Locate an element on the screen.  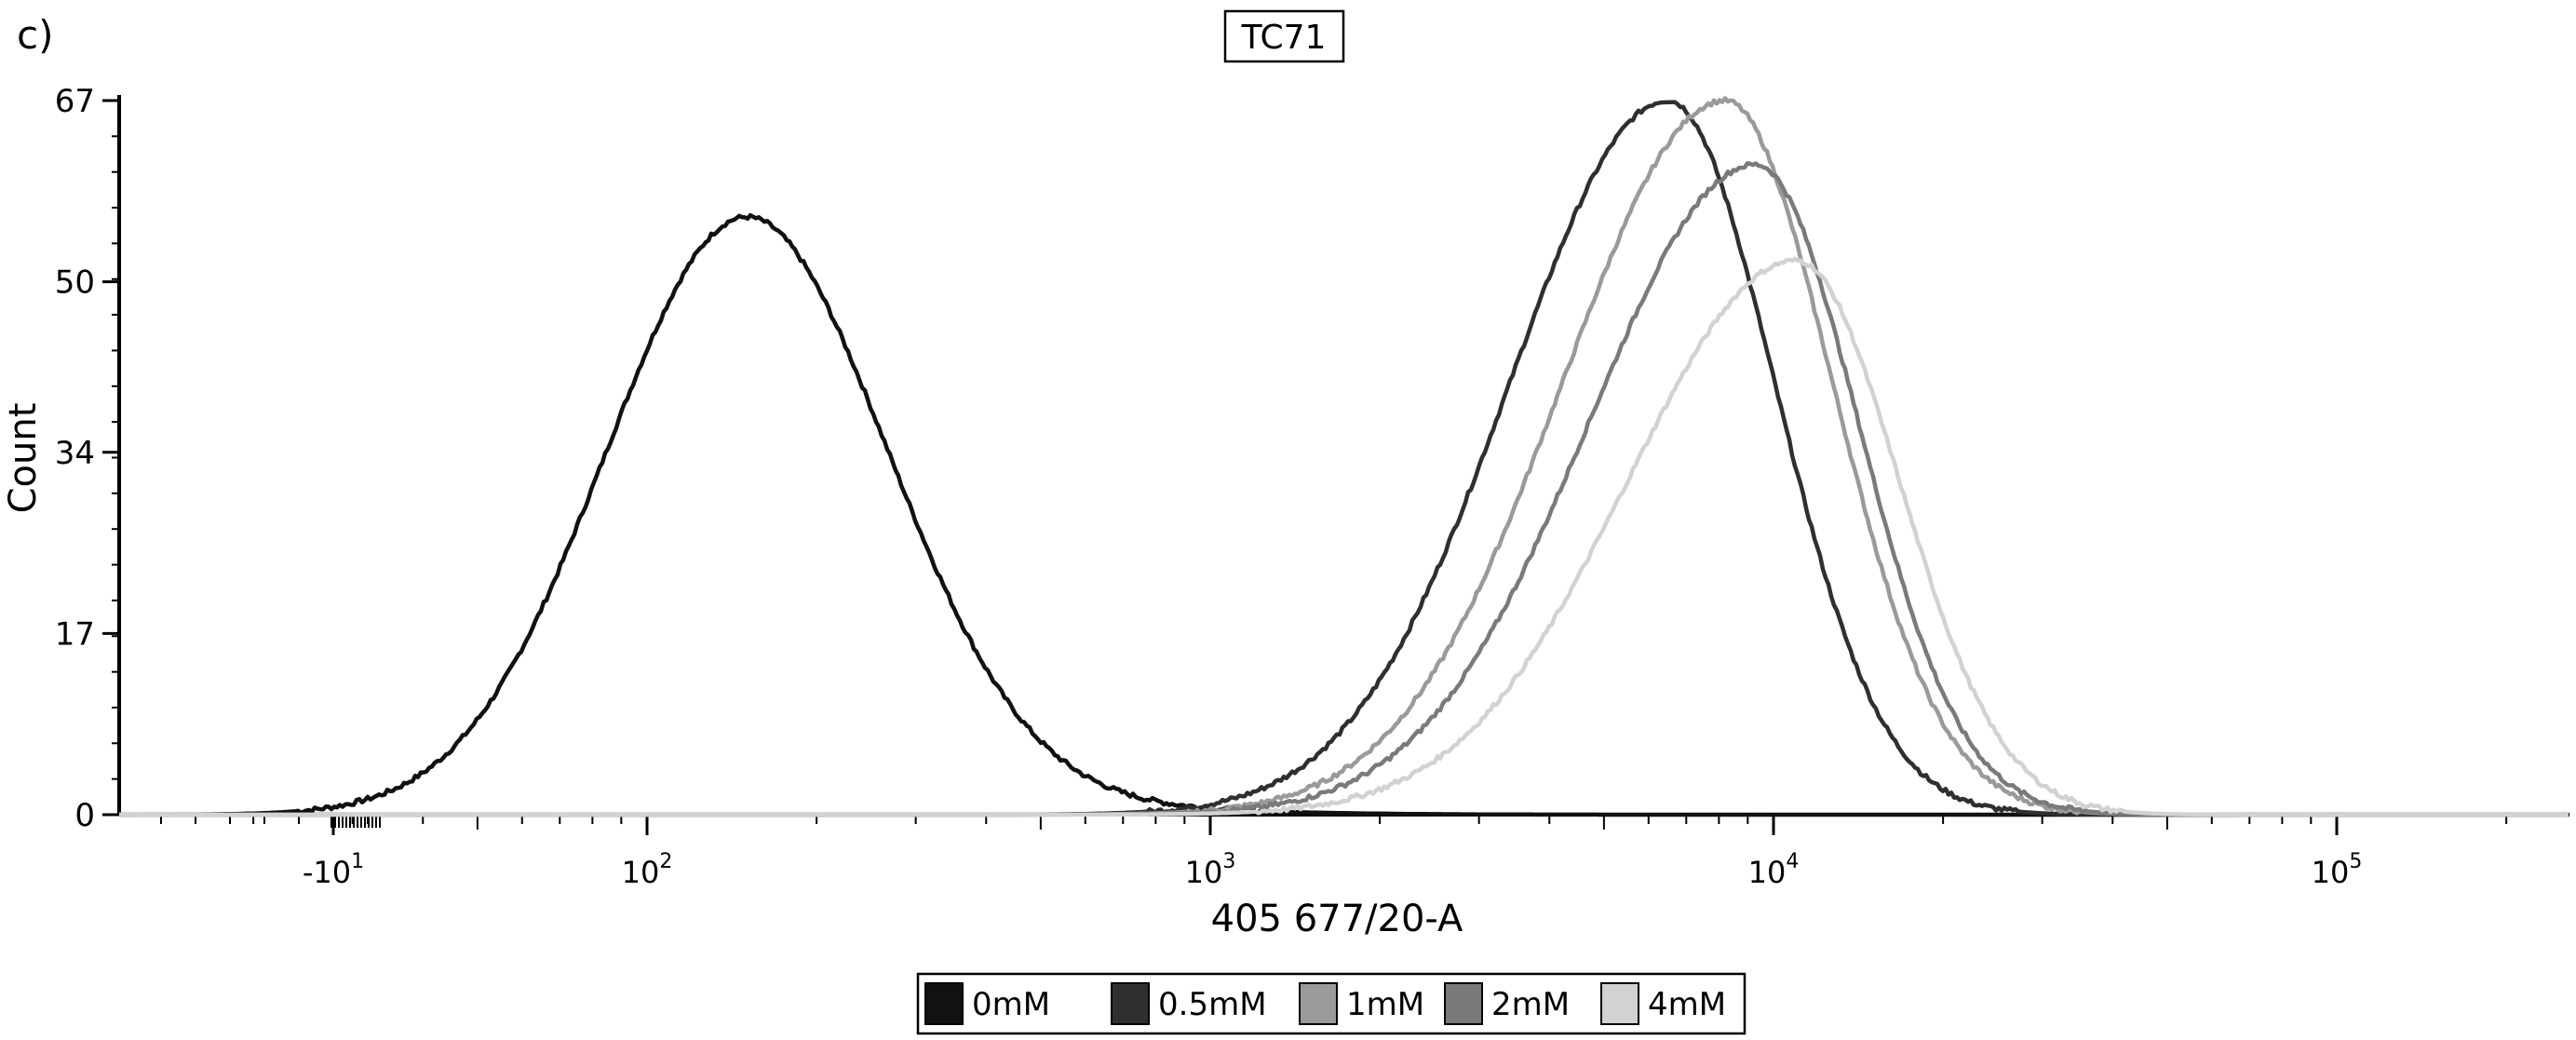
y-tick-label: 67 is located at coordinates (75, 101).